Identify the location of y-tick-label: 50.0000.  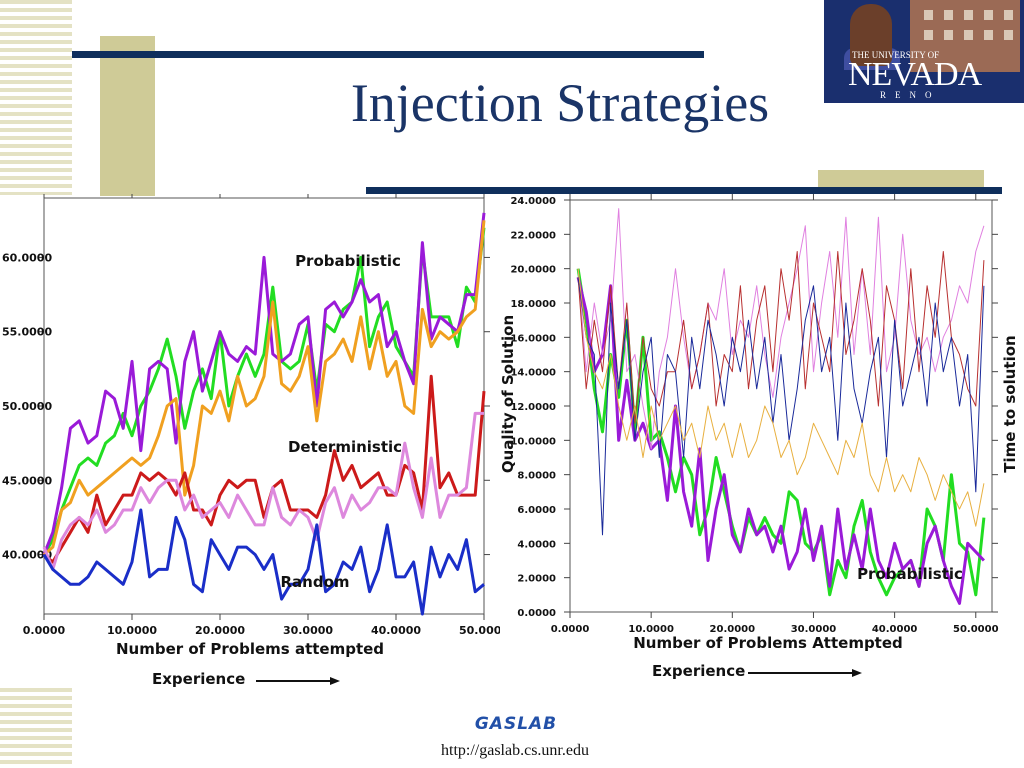
(27, 406).